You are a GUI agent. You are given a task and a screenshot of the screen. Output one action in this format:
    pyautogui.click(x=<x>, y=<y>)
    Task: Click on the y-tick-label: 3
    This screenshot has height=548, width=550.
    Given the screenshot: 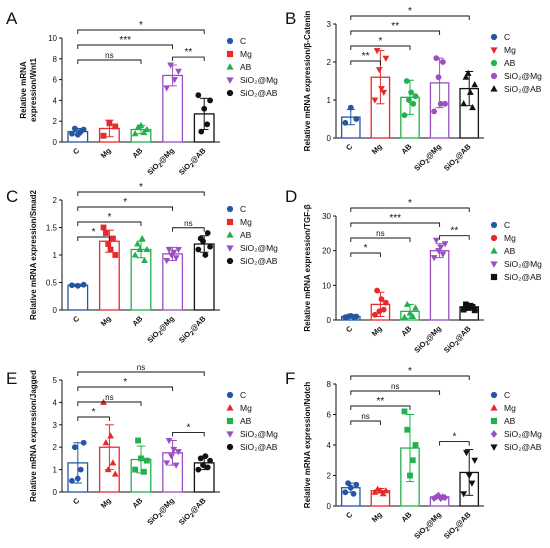 What is the action you would take?
    pyautogui.click(x=329, y=24)
    